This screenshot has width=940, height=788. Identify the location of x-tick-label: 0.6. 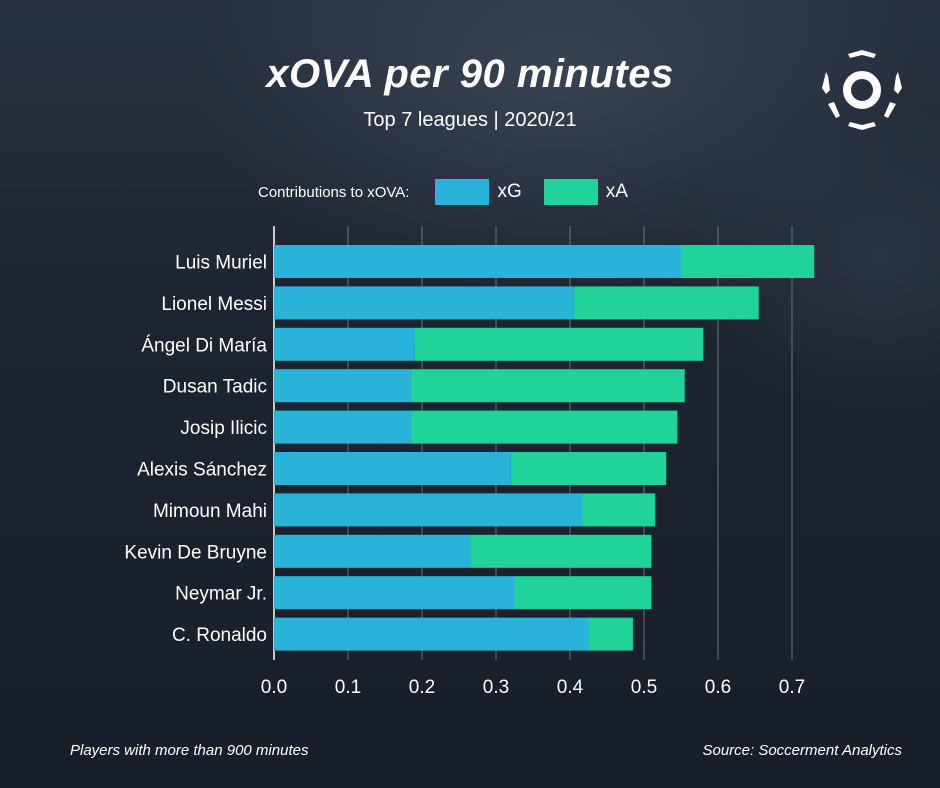
(718, 687).